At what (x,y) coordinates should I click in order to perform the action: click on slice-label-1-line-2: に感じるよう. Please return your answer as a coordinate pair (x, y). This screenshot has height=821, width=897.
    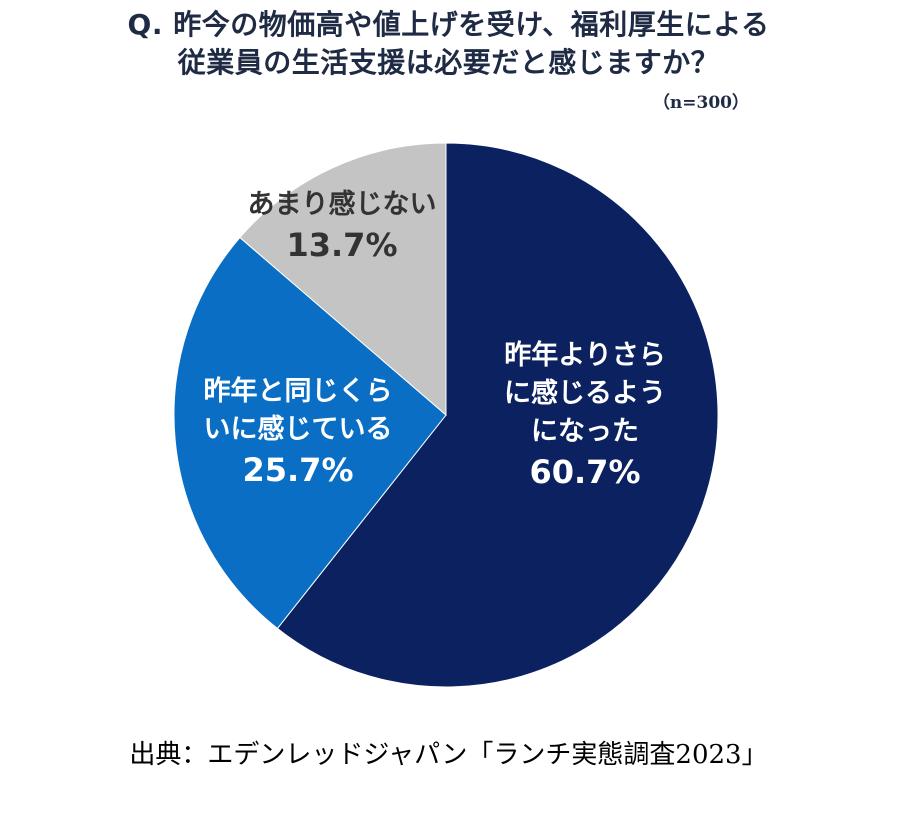
    Looking at the image, I should click on (585, 393).